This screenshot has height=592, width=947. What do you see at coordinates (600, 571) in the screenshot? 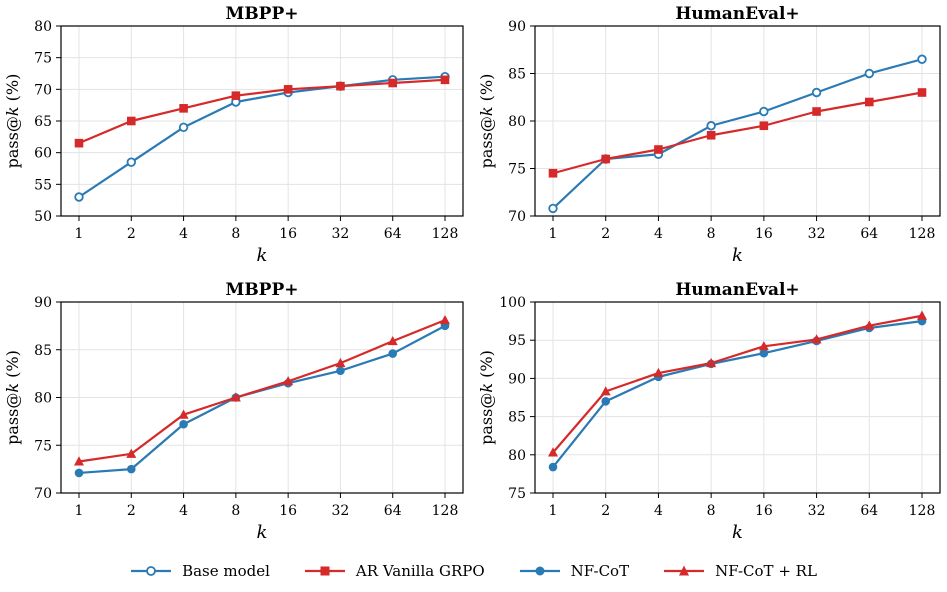
I see `legend-label: NF-CoT` at bounding box center [600, 571].